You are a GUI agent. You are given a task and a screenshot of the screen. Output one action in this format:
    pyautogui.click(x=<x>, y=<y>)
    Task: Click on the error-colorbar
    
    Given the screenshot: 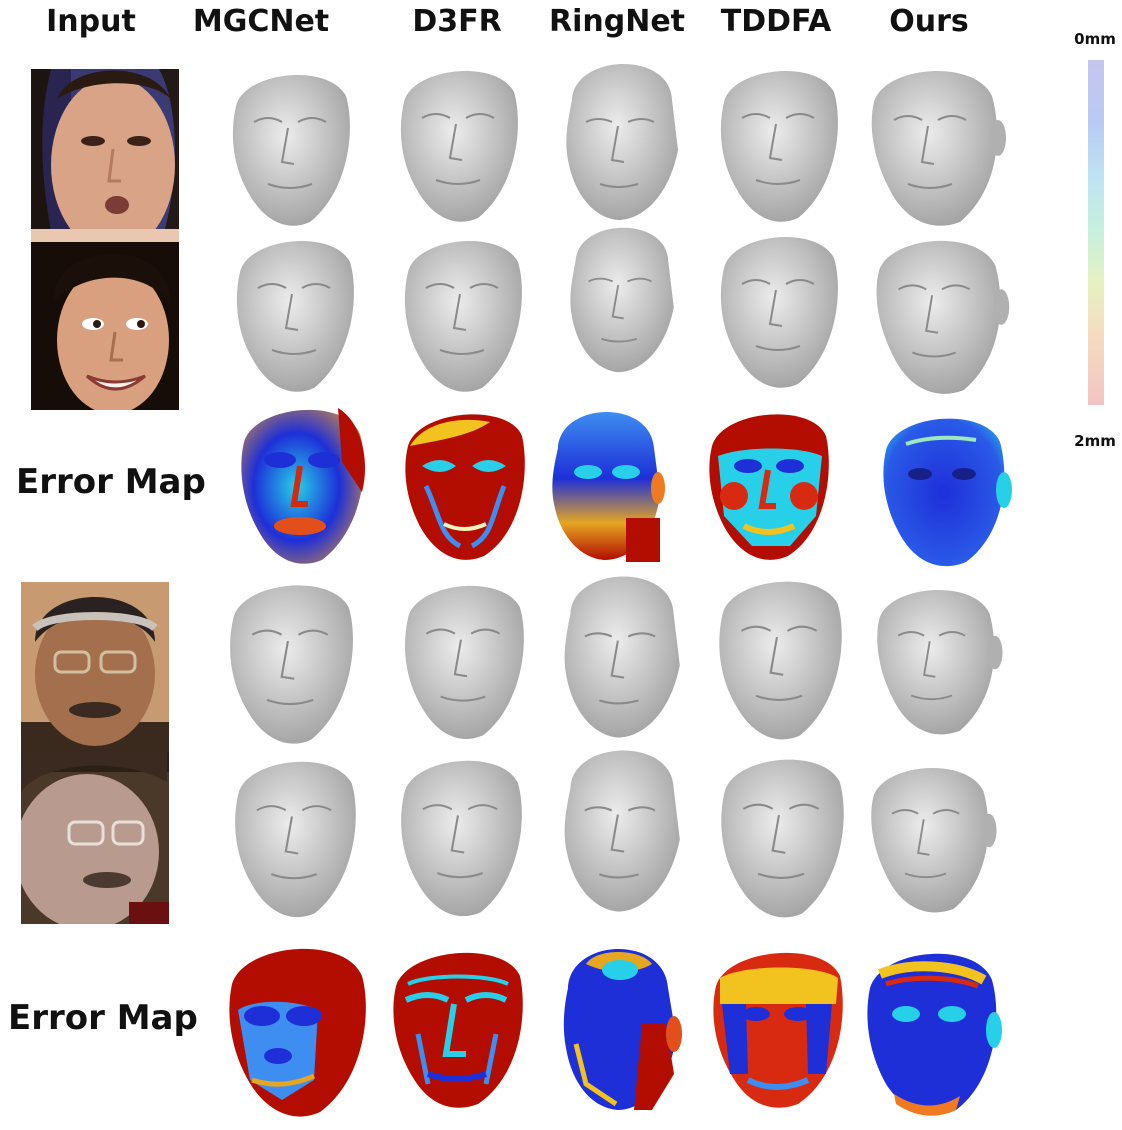 What is the action you would take?
    pyautogui.click(x=1096, y=232)
    